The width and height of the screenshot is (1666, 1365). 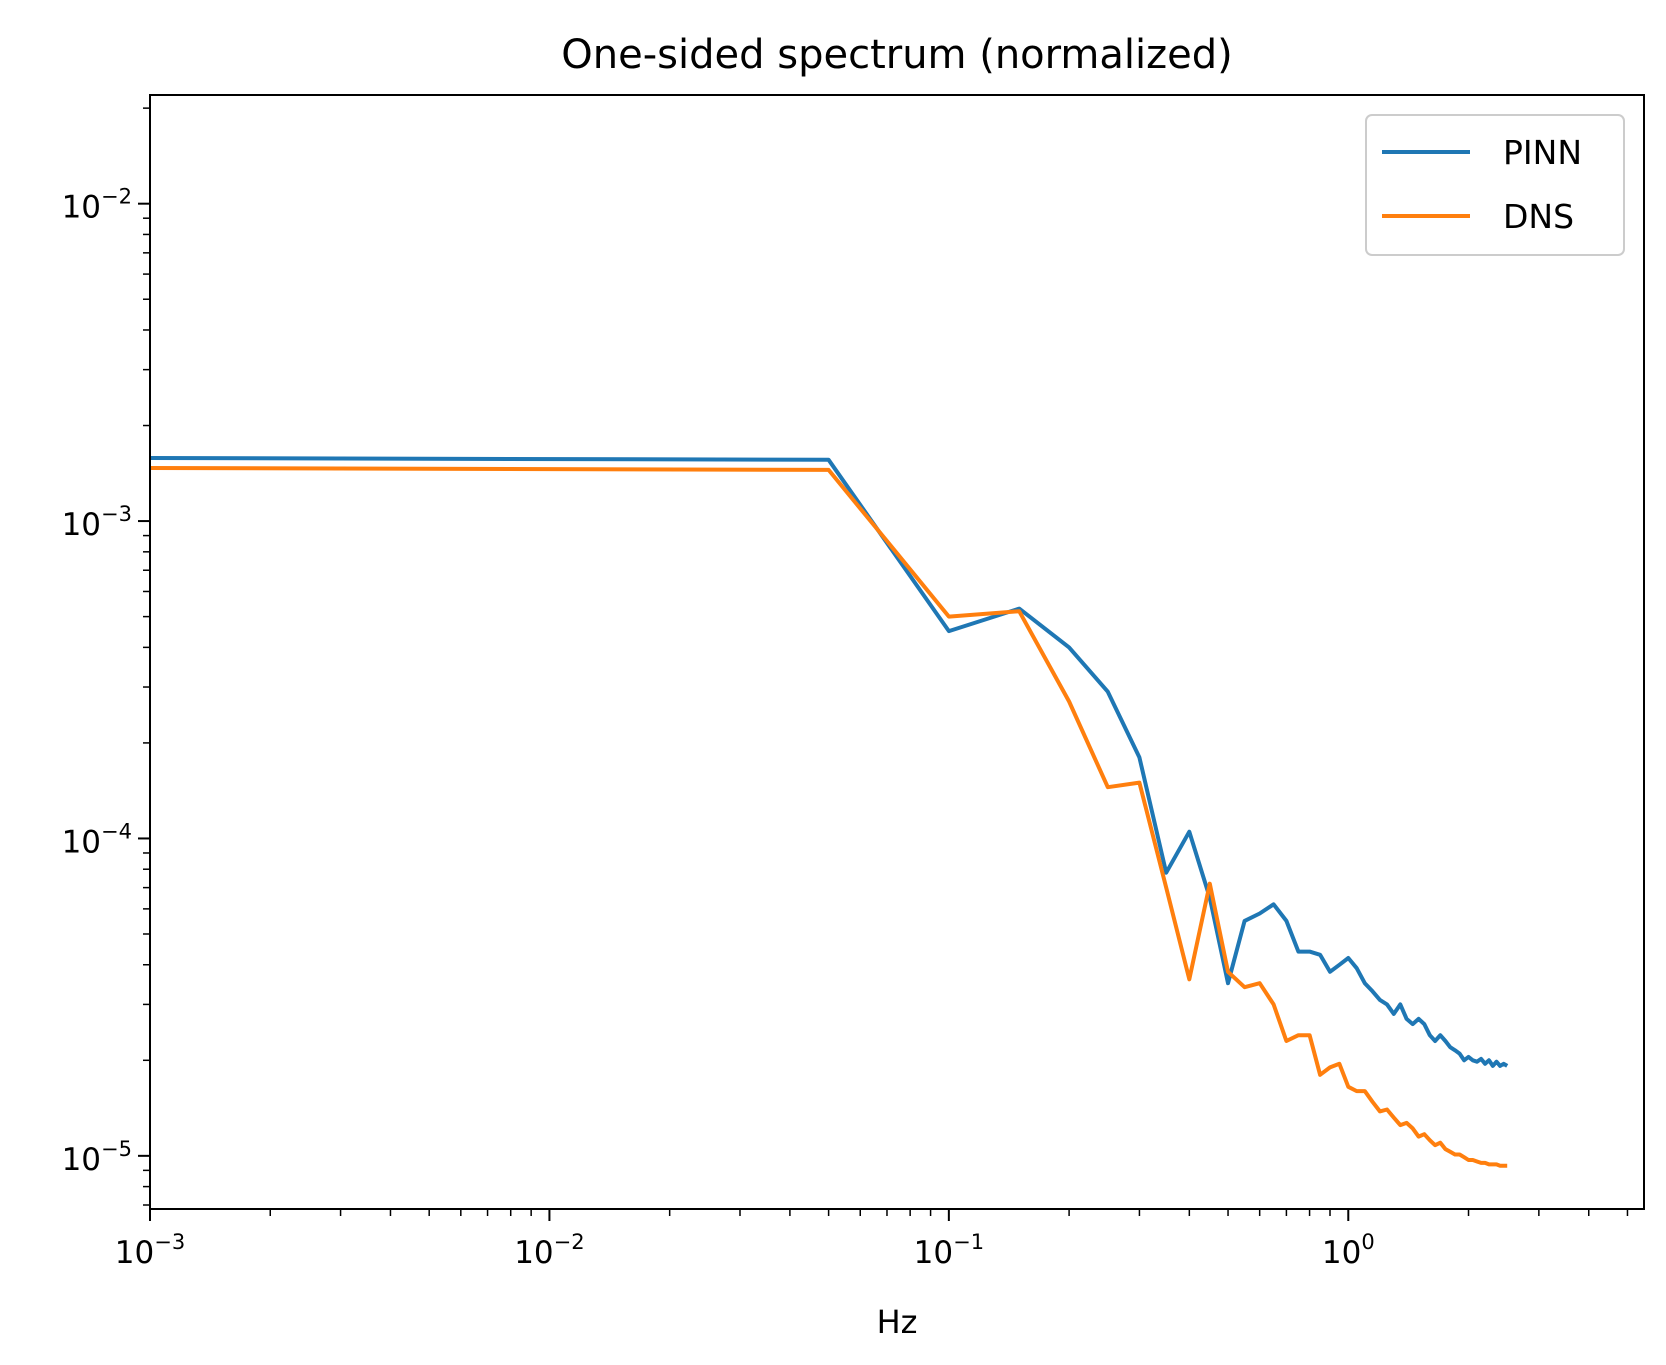 I want to click on y-tick-label: 10⁻⁴, so click(x=97, y=839).